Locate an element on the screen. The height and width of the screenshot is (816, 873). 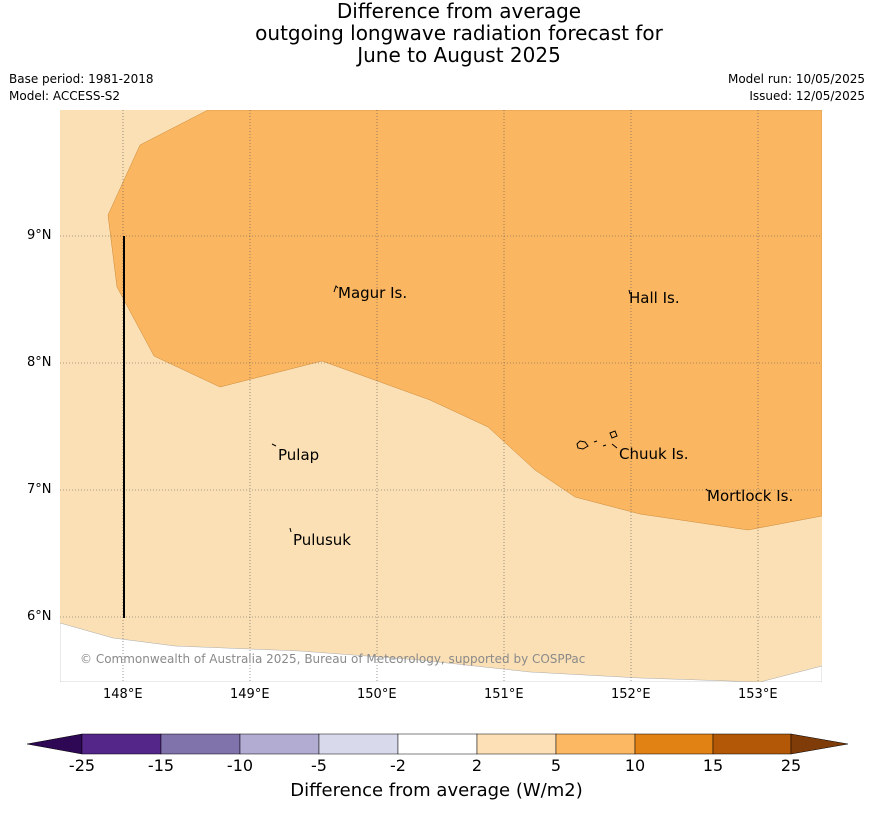
hall-island-shape is located at coordinates (629, 292).